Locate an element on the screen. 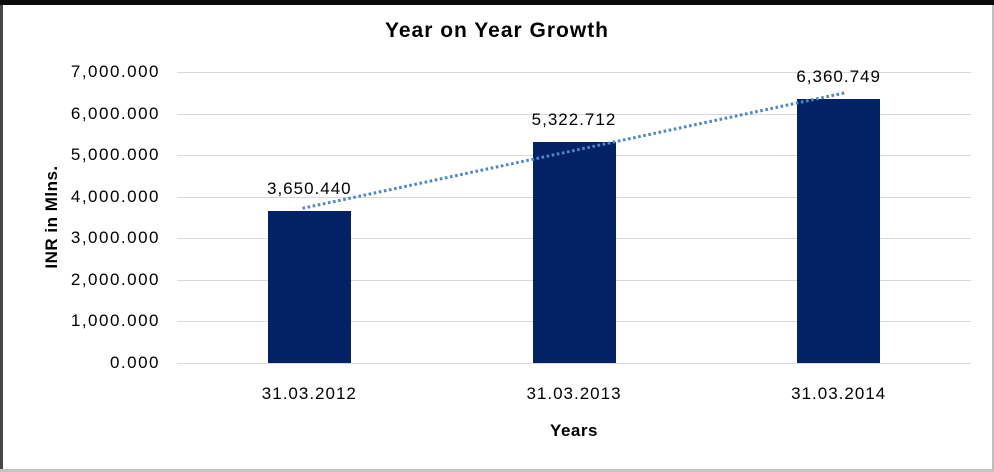  chart-bar-31.03.2014 is located at coordinates (839, 231).